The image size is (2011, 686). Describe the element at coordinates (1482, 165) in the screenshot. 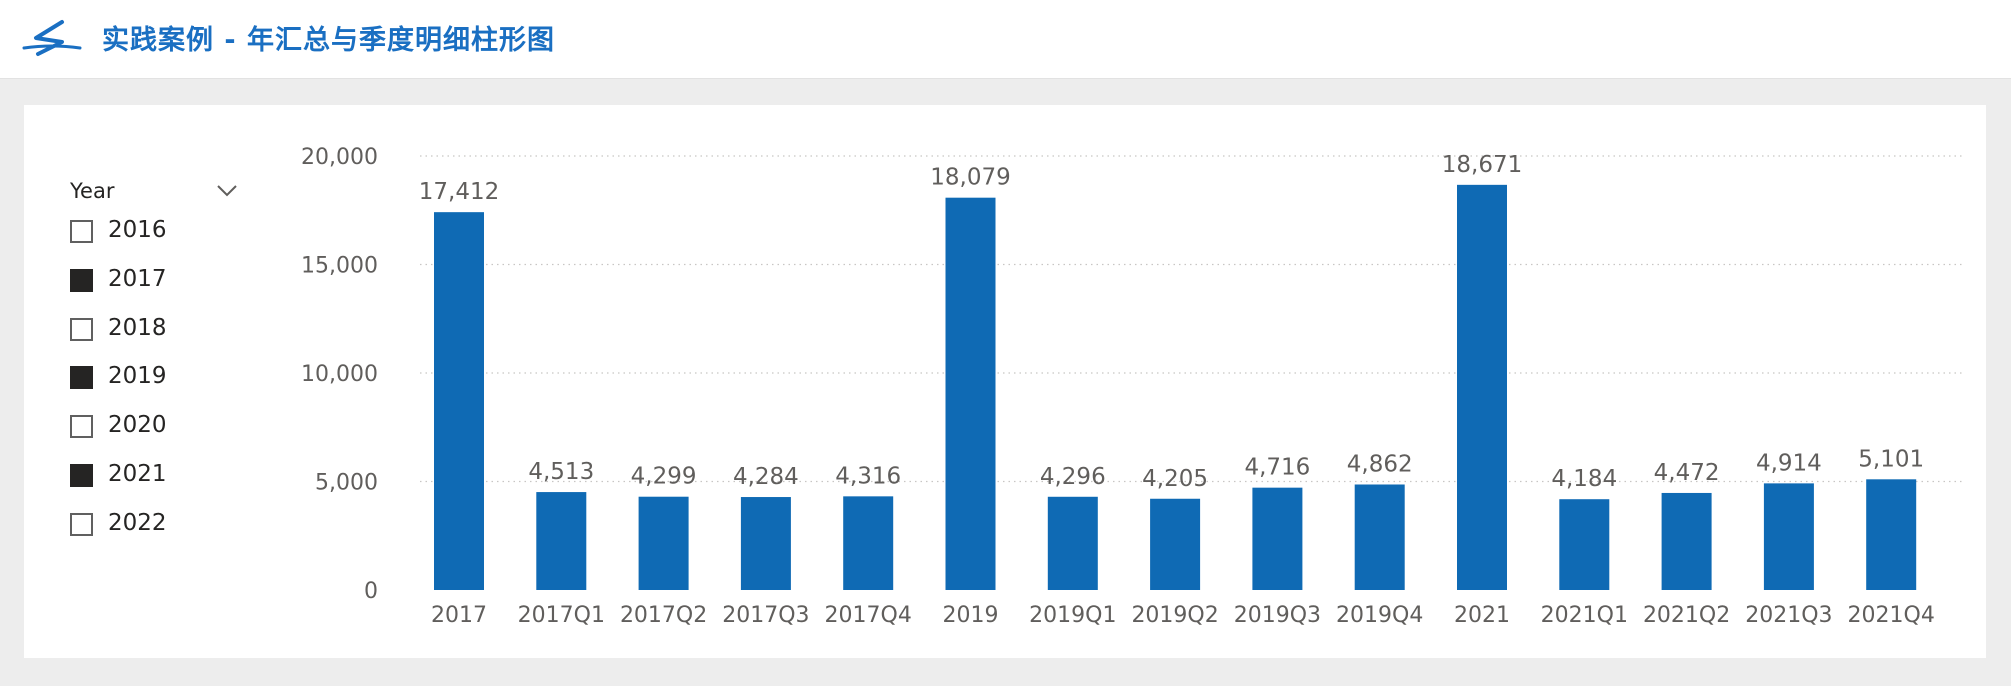

I see `data-label: 18,671` at that location.